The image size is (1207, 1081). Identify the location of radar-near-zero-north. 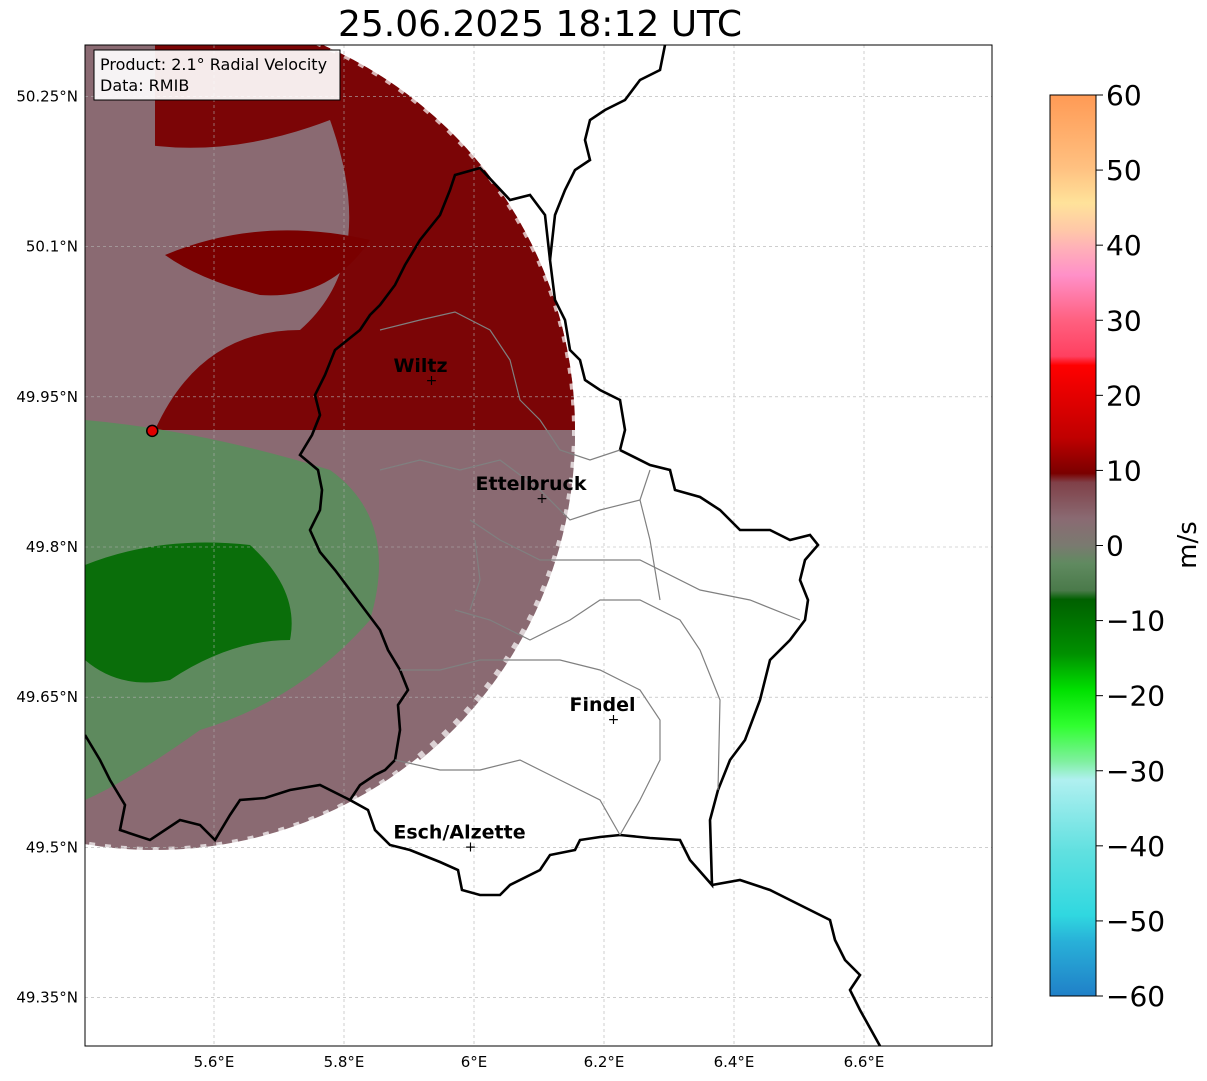
(217, 237).